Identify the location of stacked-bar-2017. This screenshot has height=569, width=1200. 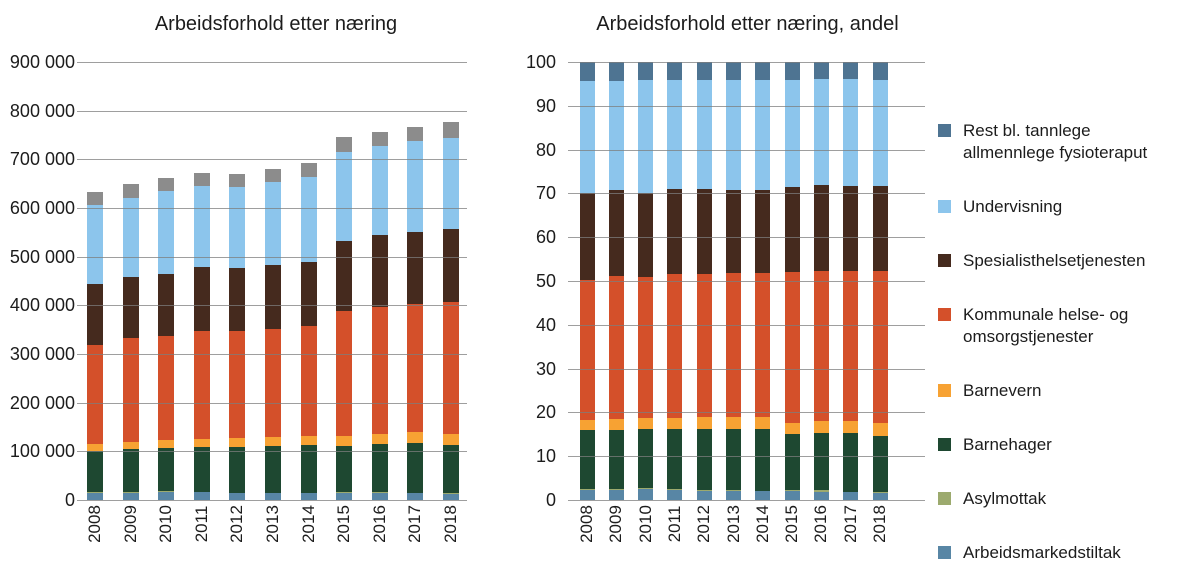
(415, 313).